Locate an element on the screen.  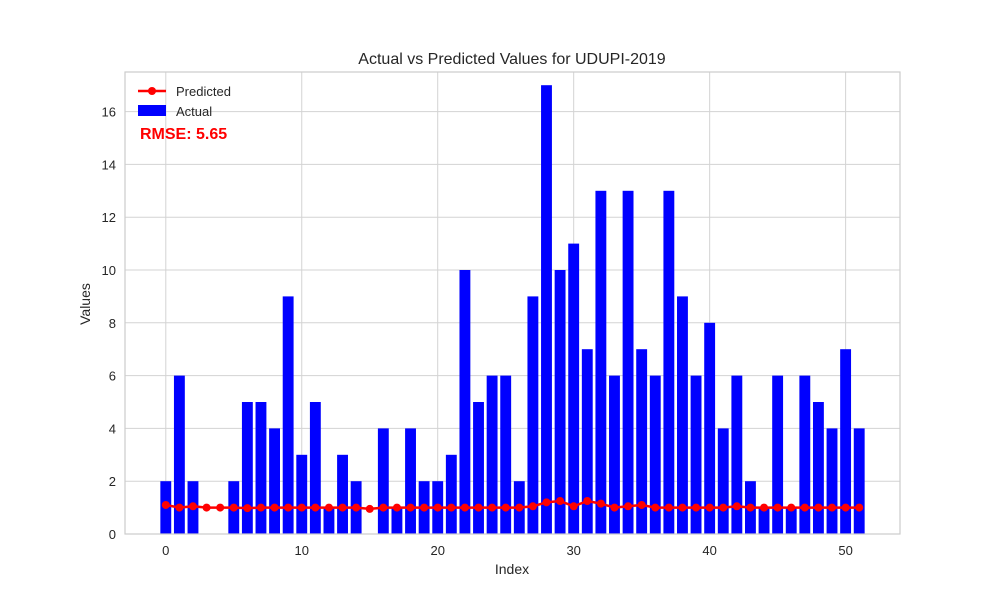
x-tick-label: 30 is located at coordinates (573, 550).